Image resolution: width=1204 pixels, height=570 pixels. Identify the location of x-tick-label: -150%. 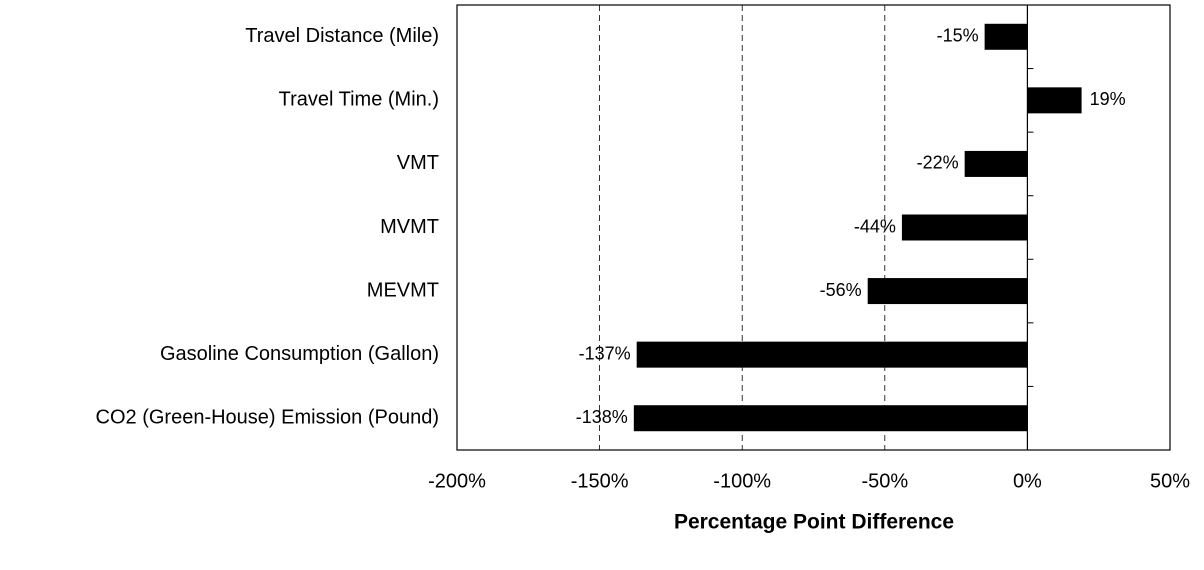
(600, 481).